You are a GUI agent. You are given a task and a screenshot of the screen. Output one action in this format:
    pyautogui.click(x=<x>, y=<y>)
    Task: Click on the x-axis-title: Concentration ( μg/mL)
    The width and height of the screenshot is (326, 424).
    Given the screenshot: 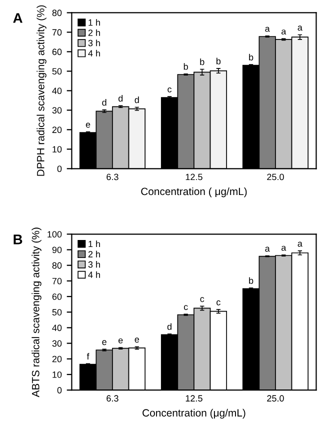 What is the action you would take?
    pyautogui.click(x=194, y=192)
    